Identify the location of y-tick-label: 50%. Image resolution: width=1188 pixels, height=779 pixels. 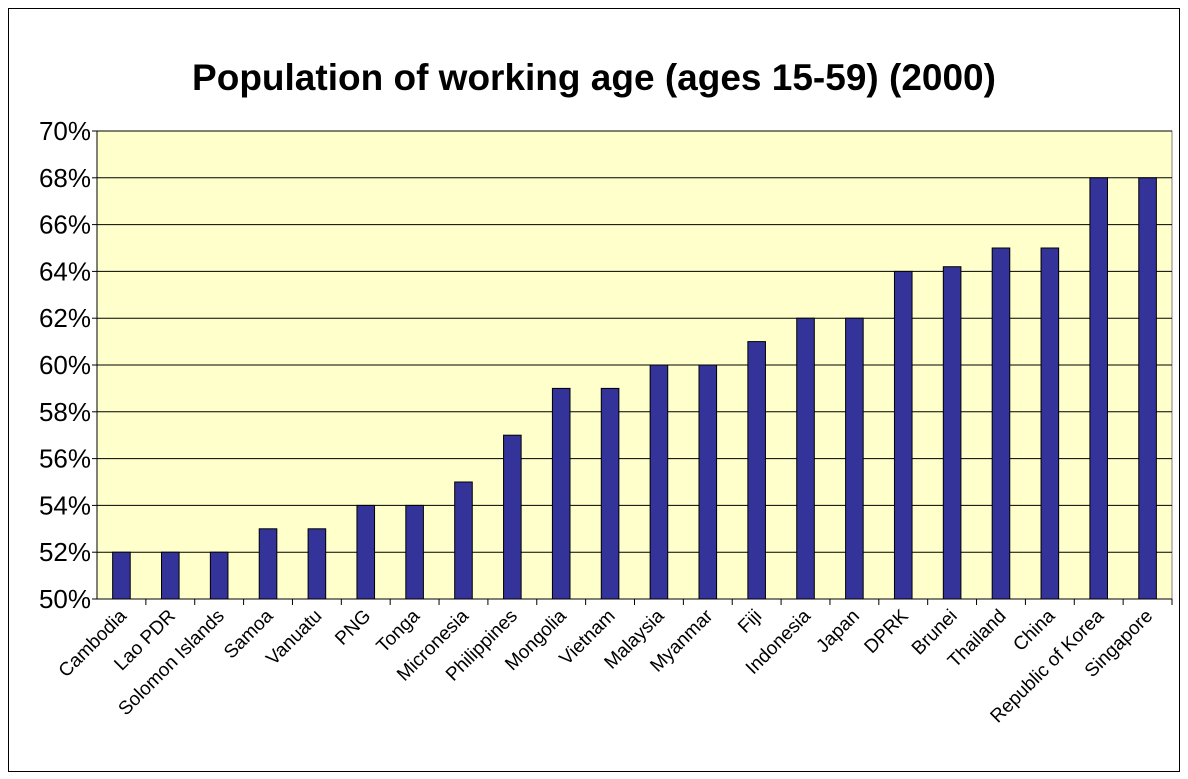
(65, 599).